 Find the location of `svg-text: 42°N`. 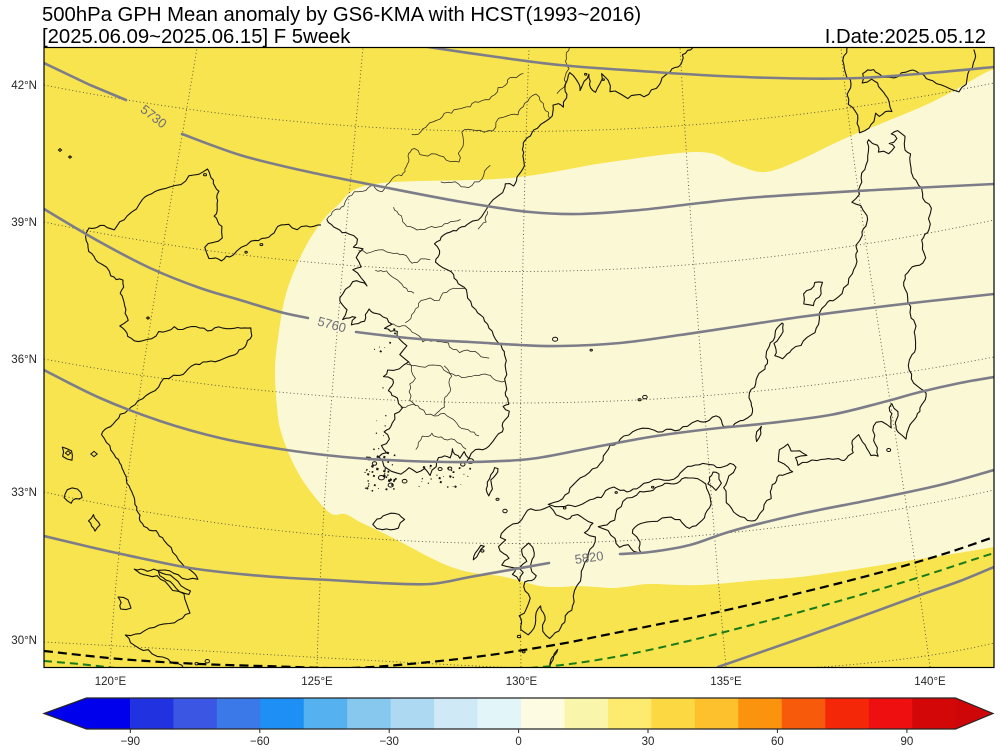

svg-text: 42°N is located at coordinates (24, 86).